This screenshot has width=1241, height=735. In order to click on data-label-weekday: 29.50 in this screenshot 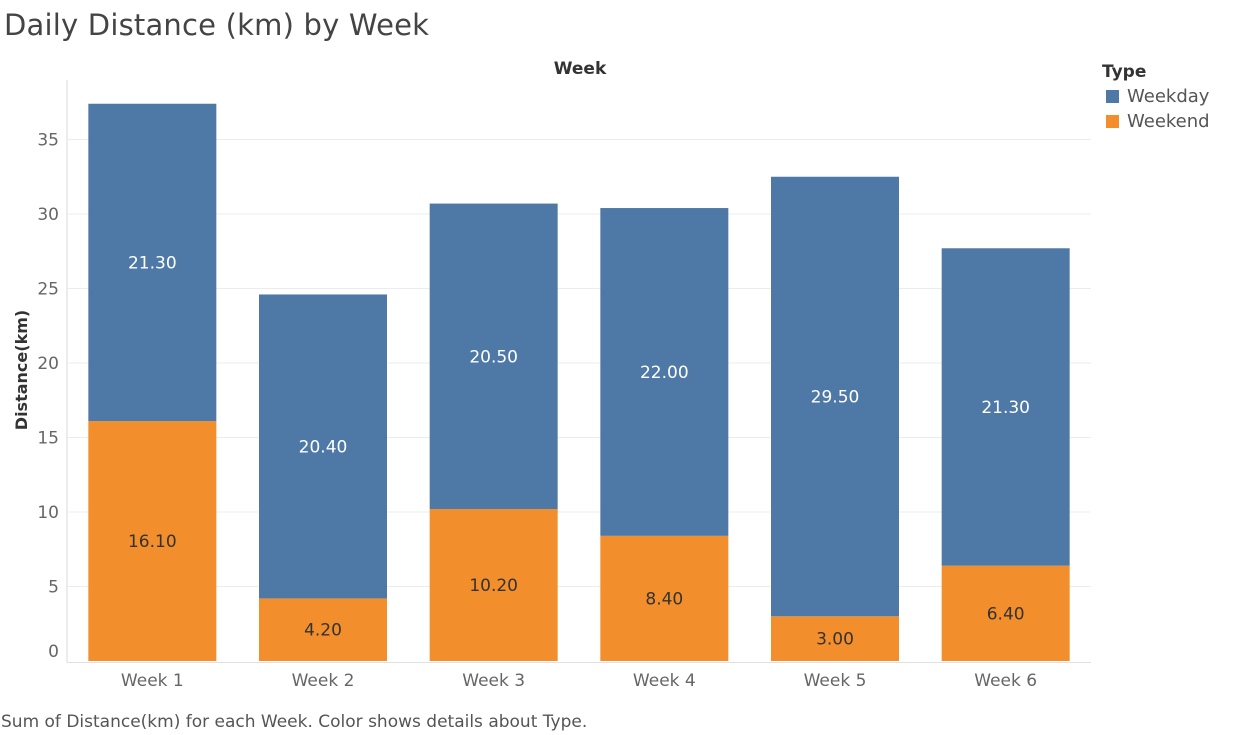, I will do `click(835, 398)`.